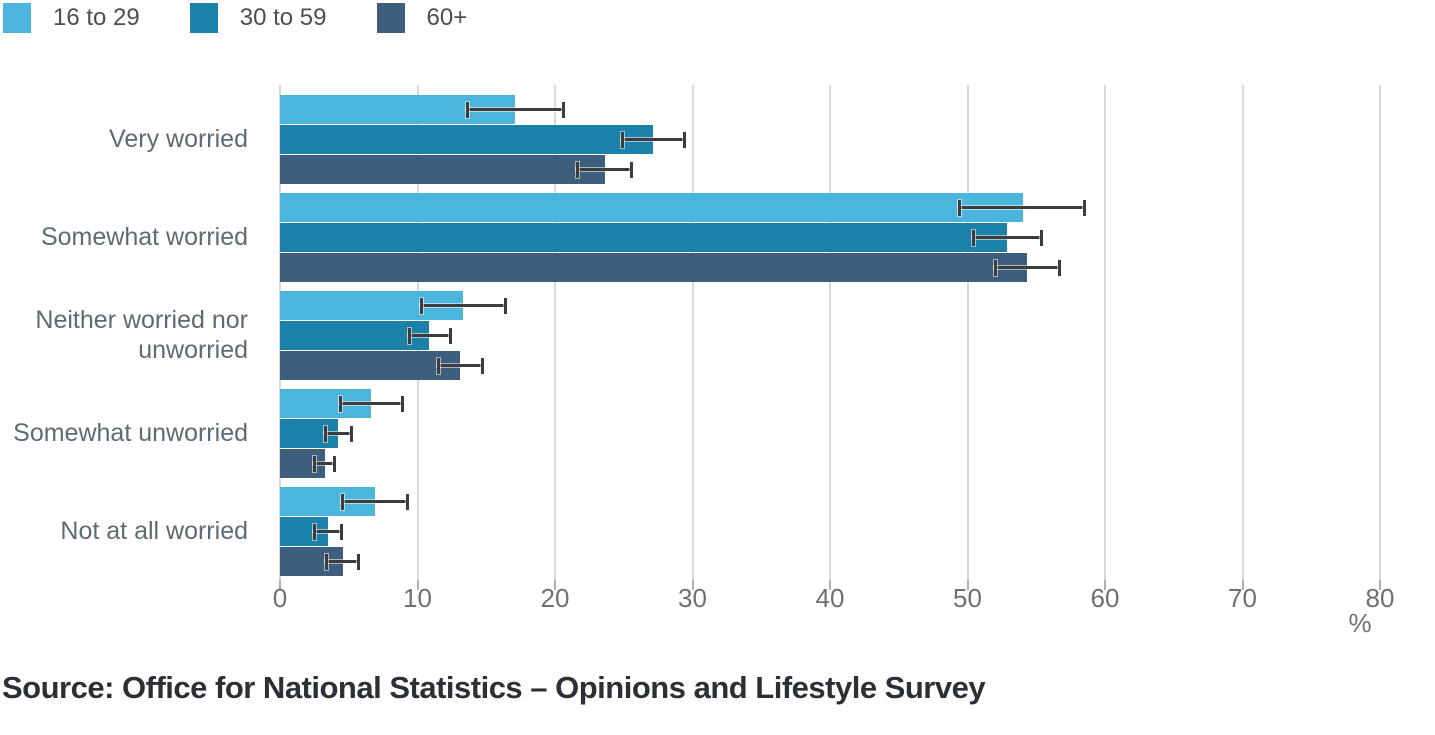 This screenshot has height=735, width=1435. Describe the element at coordinates (1380, 598) in the screenshot. I see `x-tick-label-80: 80` at that location.